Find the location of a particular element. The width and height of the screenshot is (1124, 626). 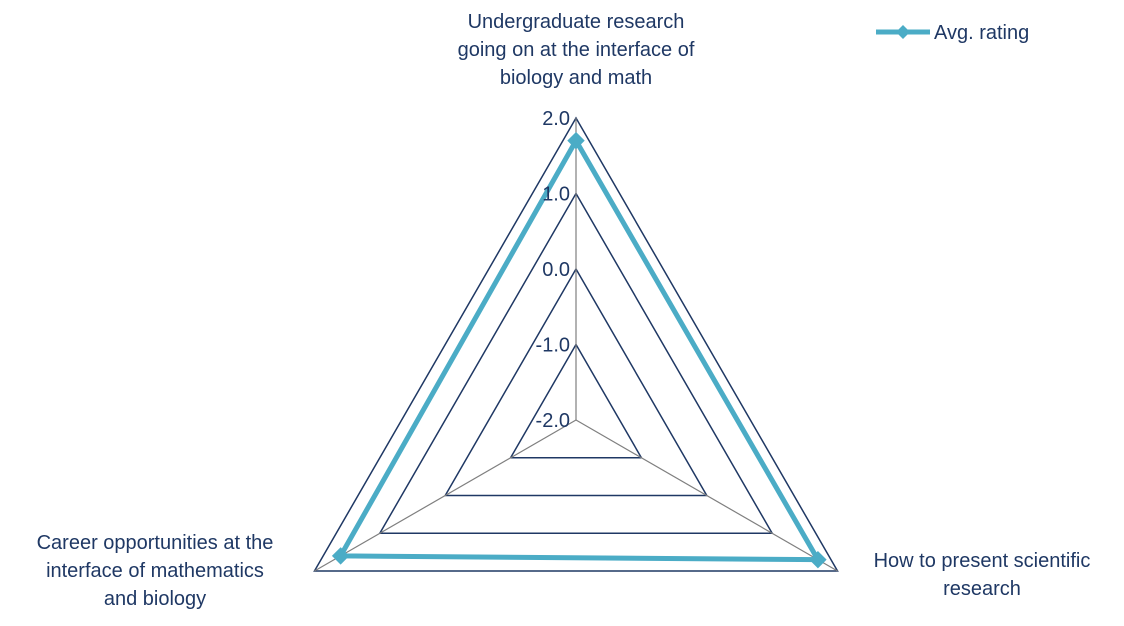

category-label-2-line-0: Career opportunities at the is located at coordinates (155, 543).